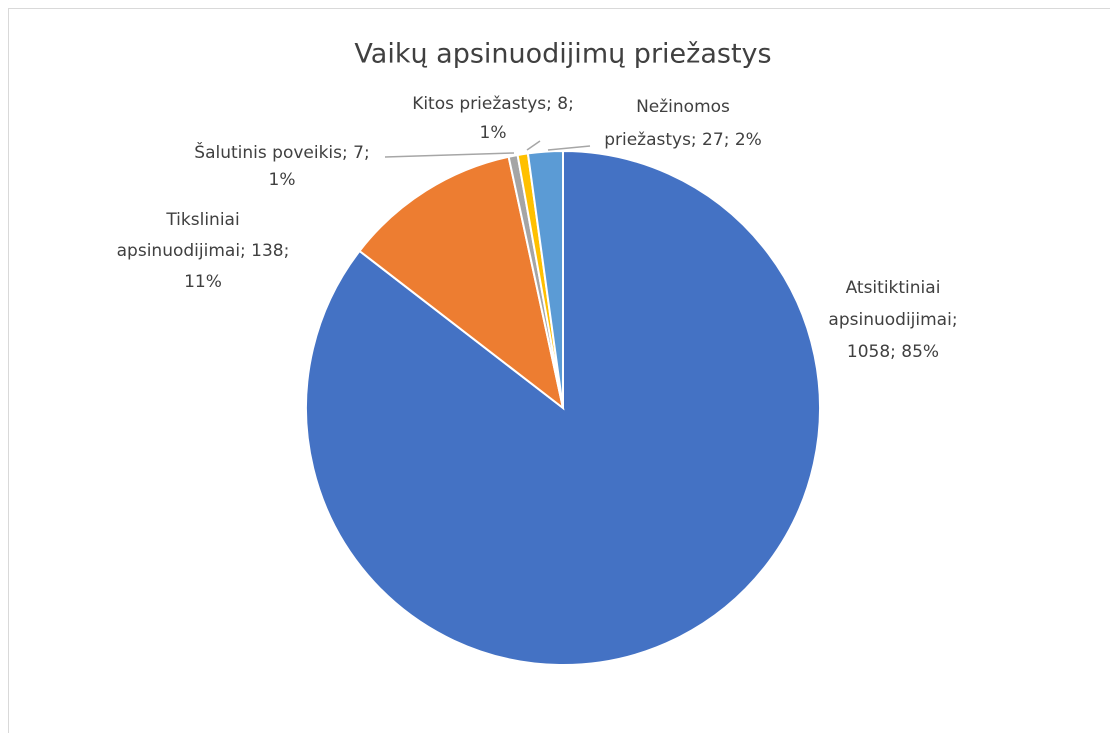  Describe the element at coordinates (202, 220) in the screenshot. I see `data-label-line: Tiksliniai` at that location.